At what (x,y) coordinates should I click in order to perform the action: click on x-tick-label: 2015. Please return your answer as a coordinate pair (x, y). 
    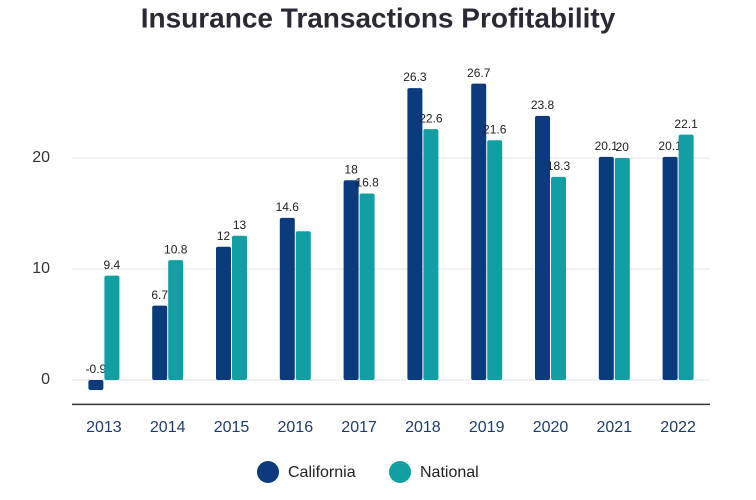
    Looking at the image, I should click on (232, 427).